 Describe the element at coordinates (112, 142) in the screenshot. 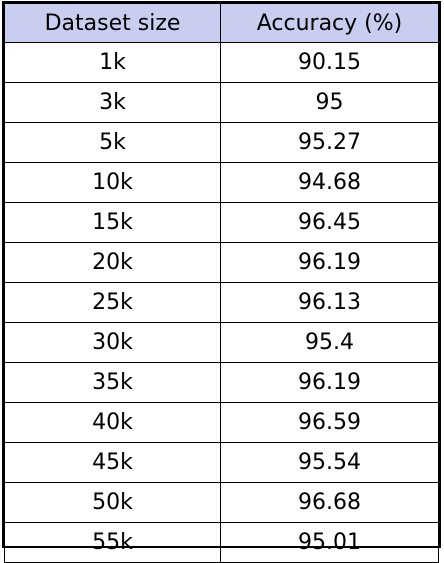

I see `cell-dataset-size: 5k` at that location.